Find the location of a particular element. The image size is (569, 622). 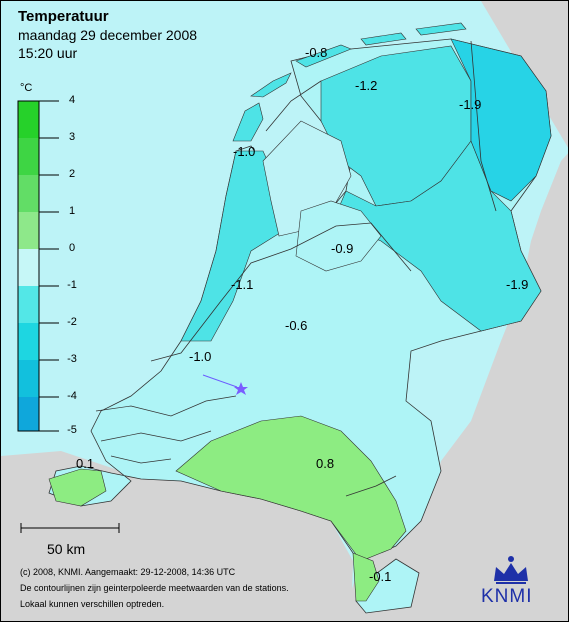

station-arrow is located at coordinates (220, 381).